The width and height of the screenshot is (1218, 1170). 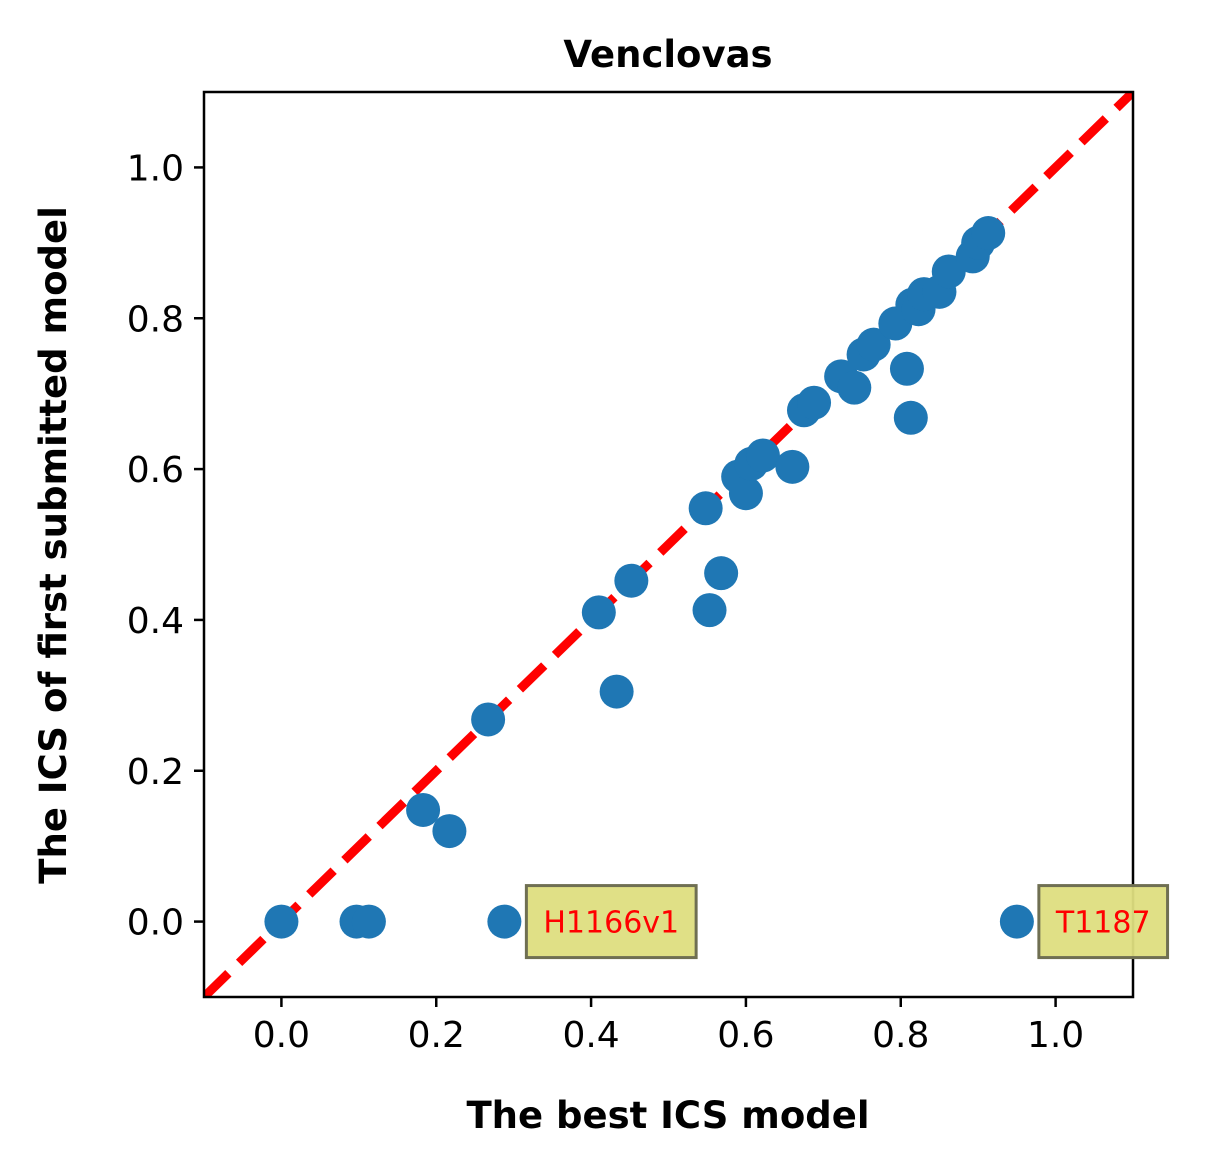 I want to click on y-tick-label: 0.6, so click(x=155, y=470).